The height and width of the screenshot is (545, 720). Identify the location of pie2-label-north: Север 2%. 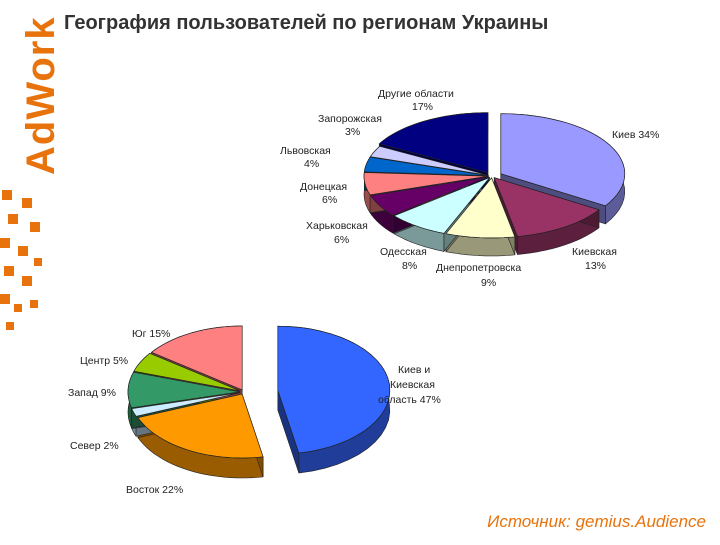
(94, 446).